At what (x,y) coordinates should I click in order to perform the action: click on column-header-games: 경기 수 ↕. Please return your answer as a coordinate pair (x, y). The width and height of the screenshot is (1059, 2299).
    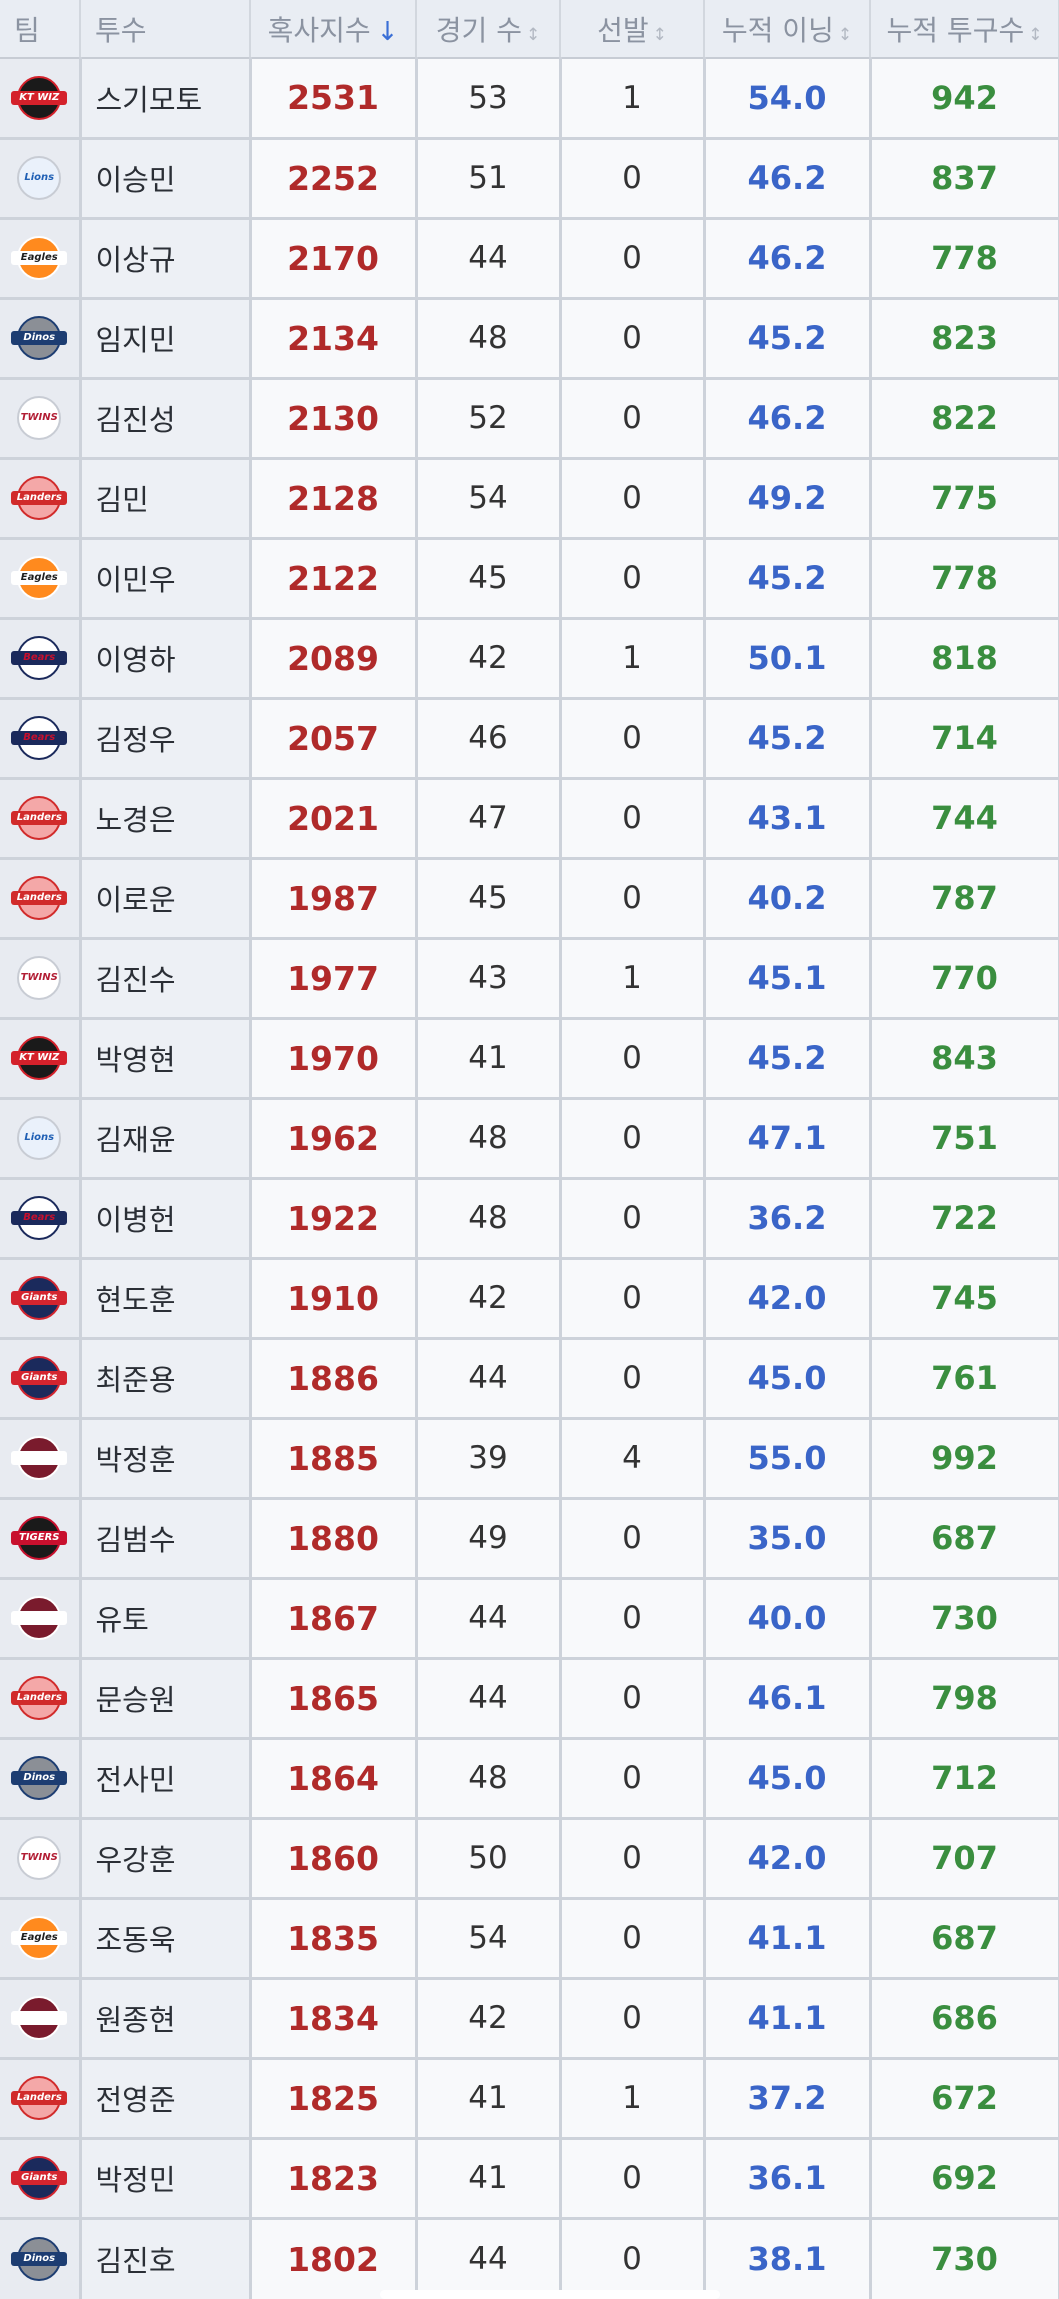
    Looking at the image, I should click on (488, 29).